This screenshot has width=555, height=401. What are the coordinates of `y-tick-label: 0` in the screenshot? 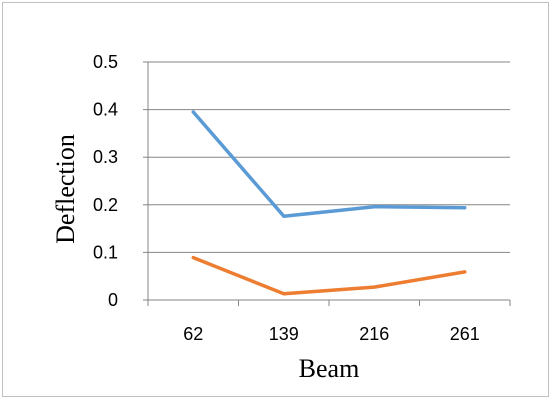 It's located at (113, 300).